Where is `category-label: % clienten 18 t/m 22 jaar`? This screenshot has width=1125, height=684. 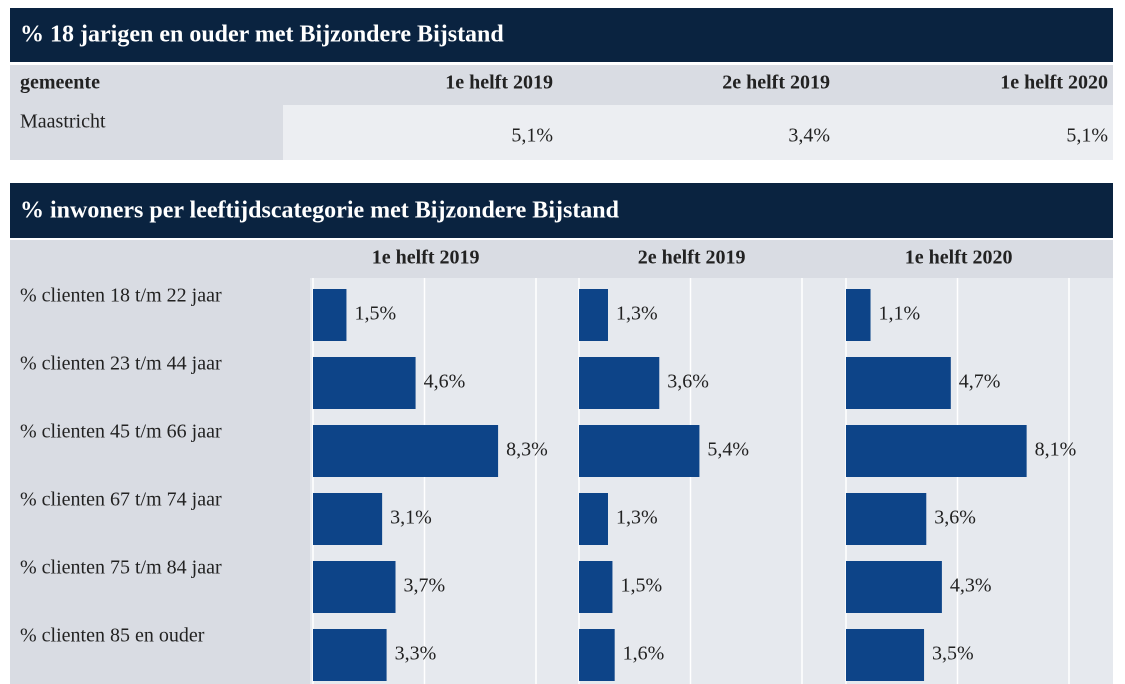 category-label: % clienten 18 t/m 22 jaar is located at coordinates (121, 296).